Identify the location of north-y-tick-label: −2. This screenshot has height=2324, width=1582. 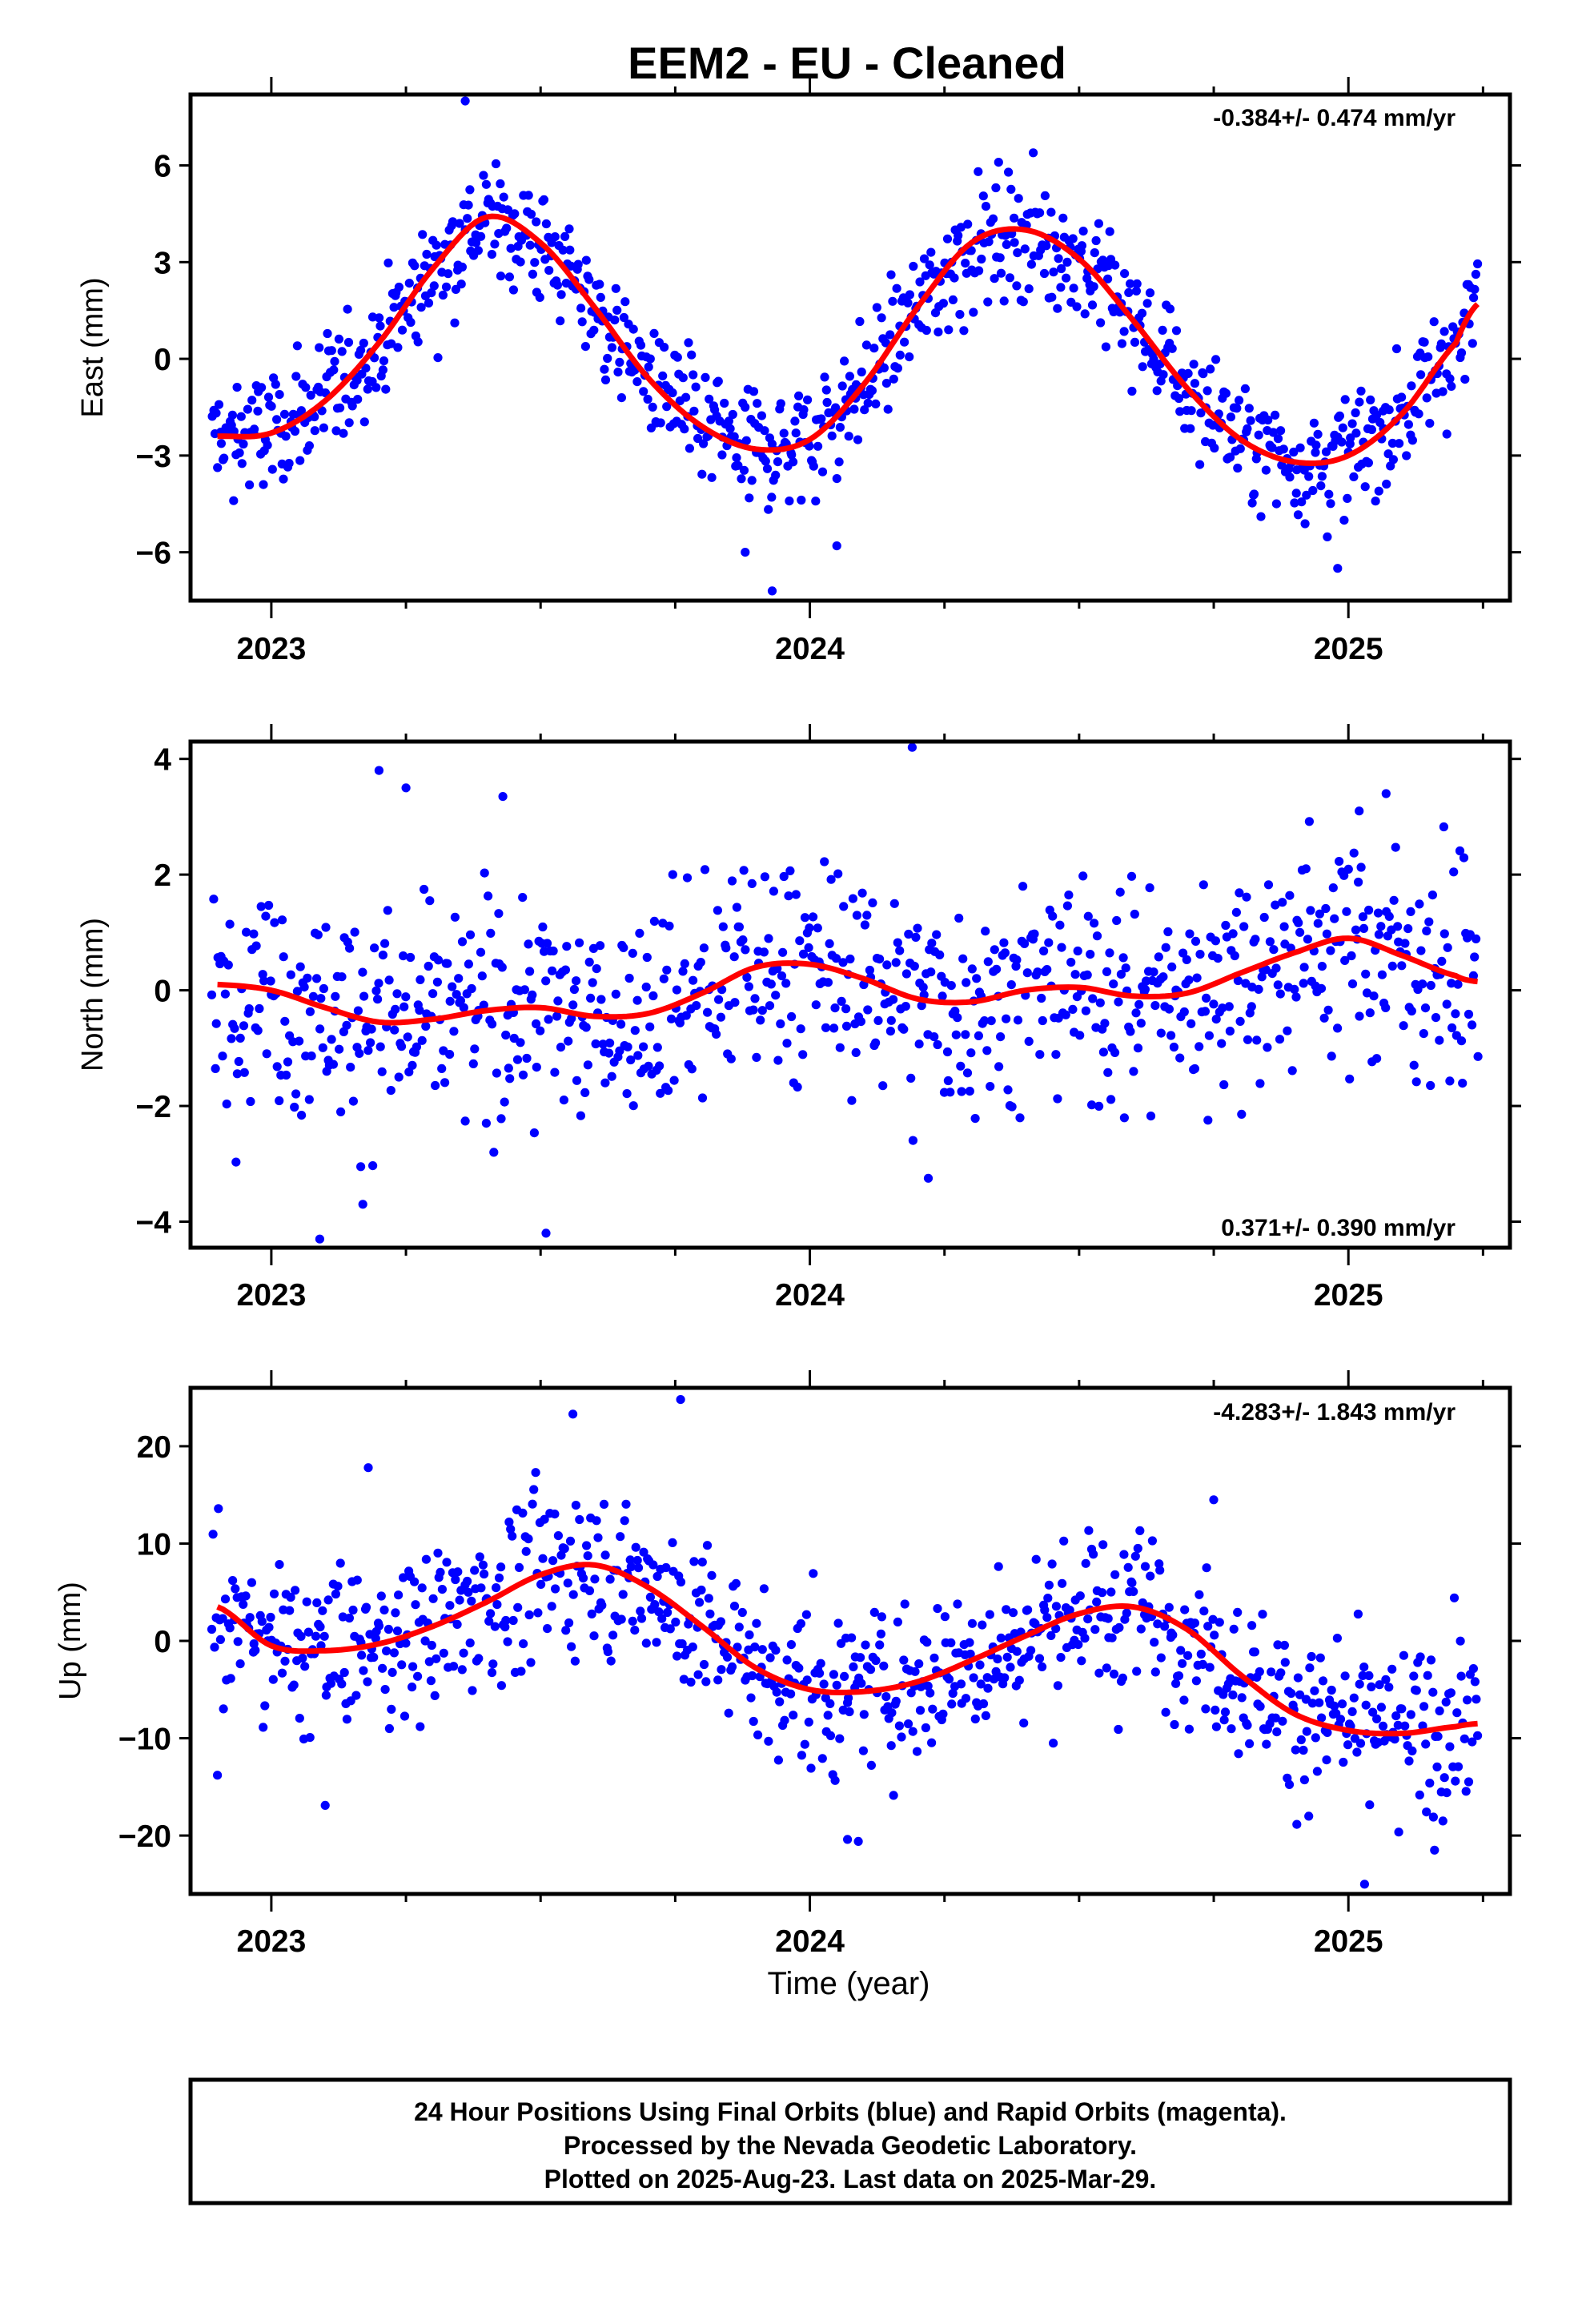
(154, 1107).